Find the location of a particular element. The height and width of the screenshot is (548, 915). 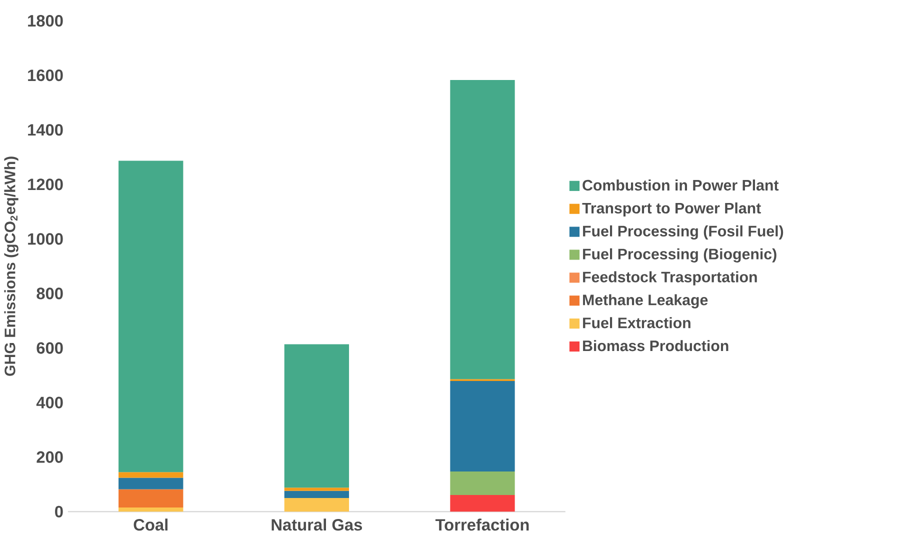

x-tick-label: Torrefaction is located at coordinates (482, 524).